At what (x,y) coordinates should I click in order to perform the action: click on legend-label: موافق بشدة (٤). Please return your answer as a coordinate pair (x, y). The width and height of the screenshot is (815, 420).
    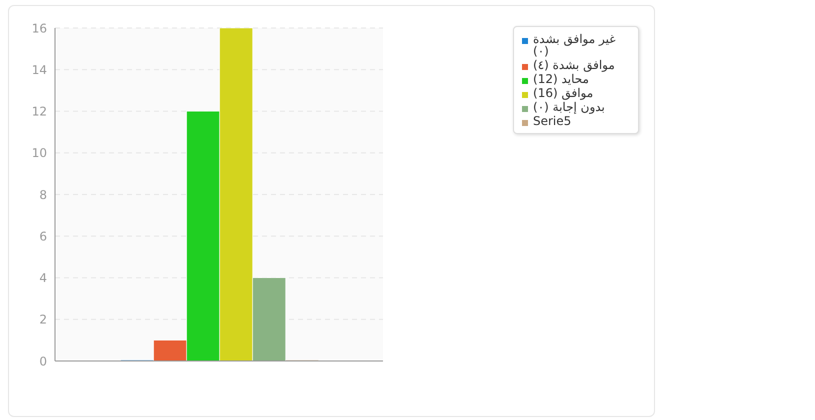
    Looking at the image, I should click on (574, 65).